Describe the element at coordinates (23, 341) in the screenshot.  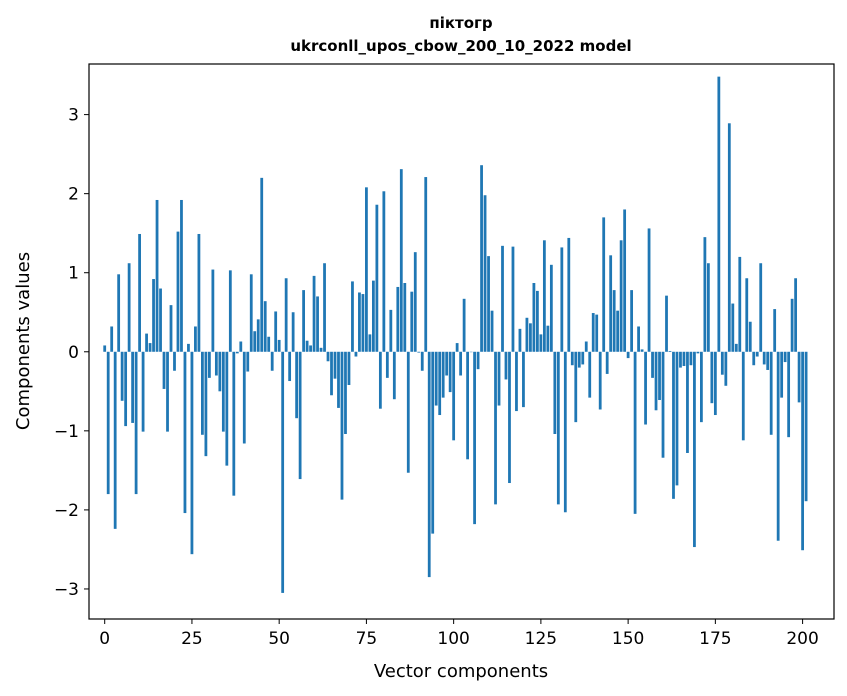
I see `y-axis-label: Components values` at that location.